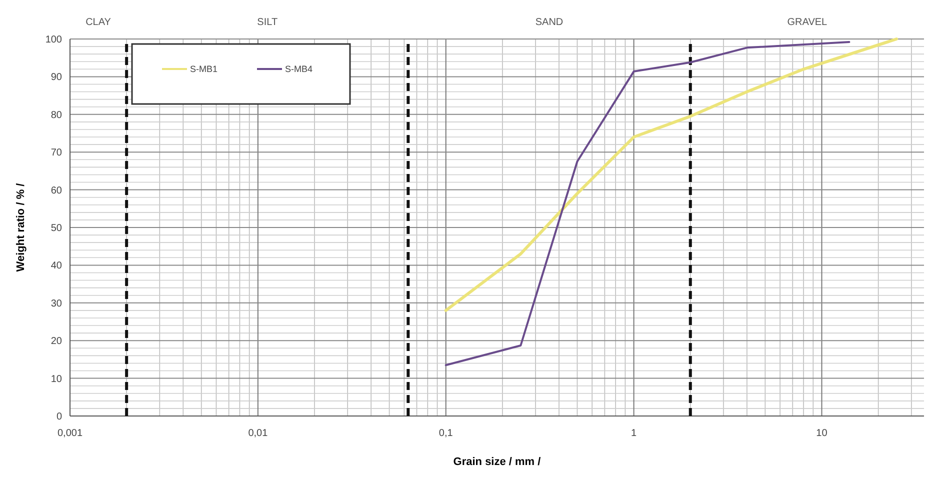 The height and width of the screenshot is (481, 942). I want to click on y-axis-title: Weight ratio / % /, so click(21, 227).